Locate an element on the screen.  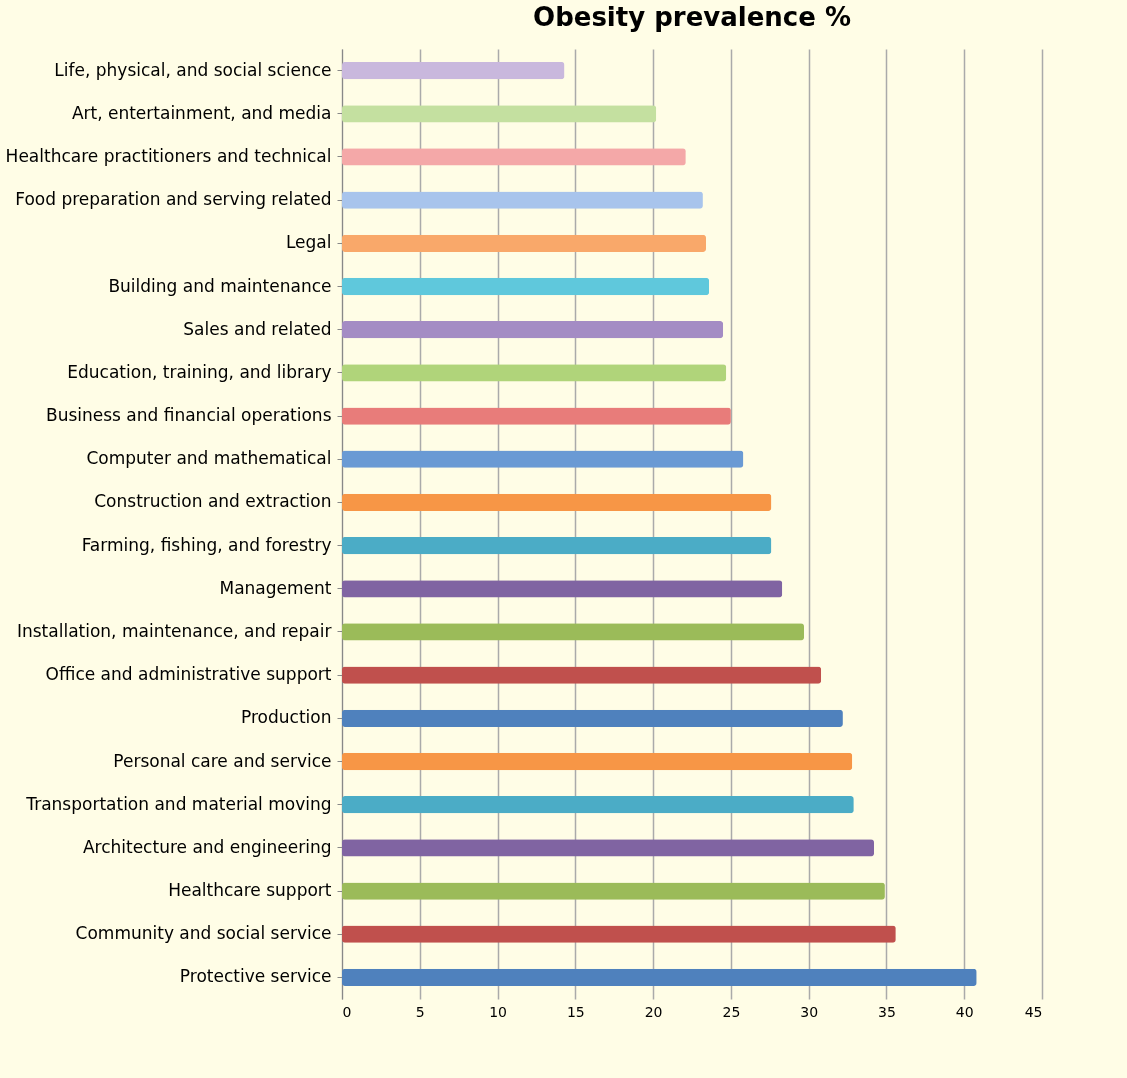
y-tick-label: Food preparation and serving related is located at coordinates (173, 199).